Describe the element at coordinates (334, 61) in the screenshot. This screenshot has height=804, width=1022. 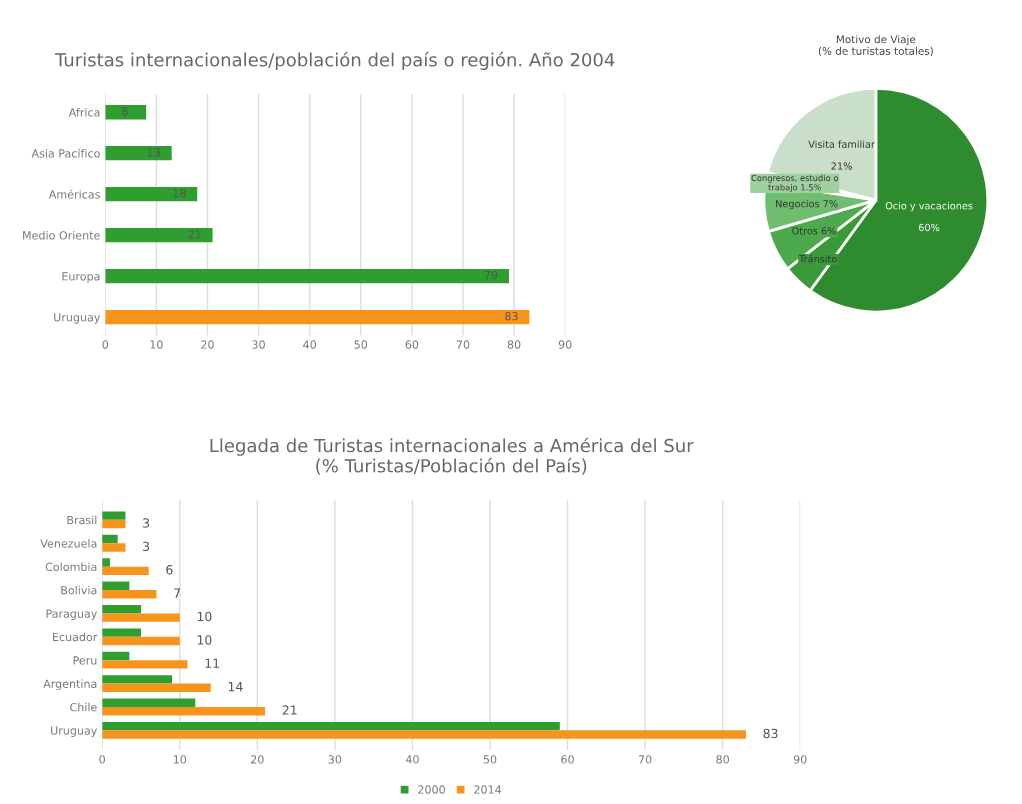
I see `chart-title: Turistas internacionales/población del país o región. Año 2004` at that location.